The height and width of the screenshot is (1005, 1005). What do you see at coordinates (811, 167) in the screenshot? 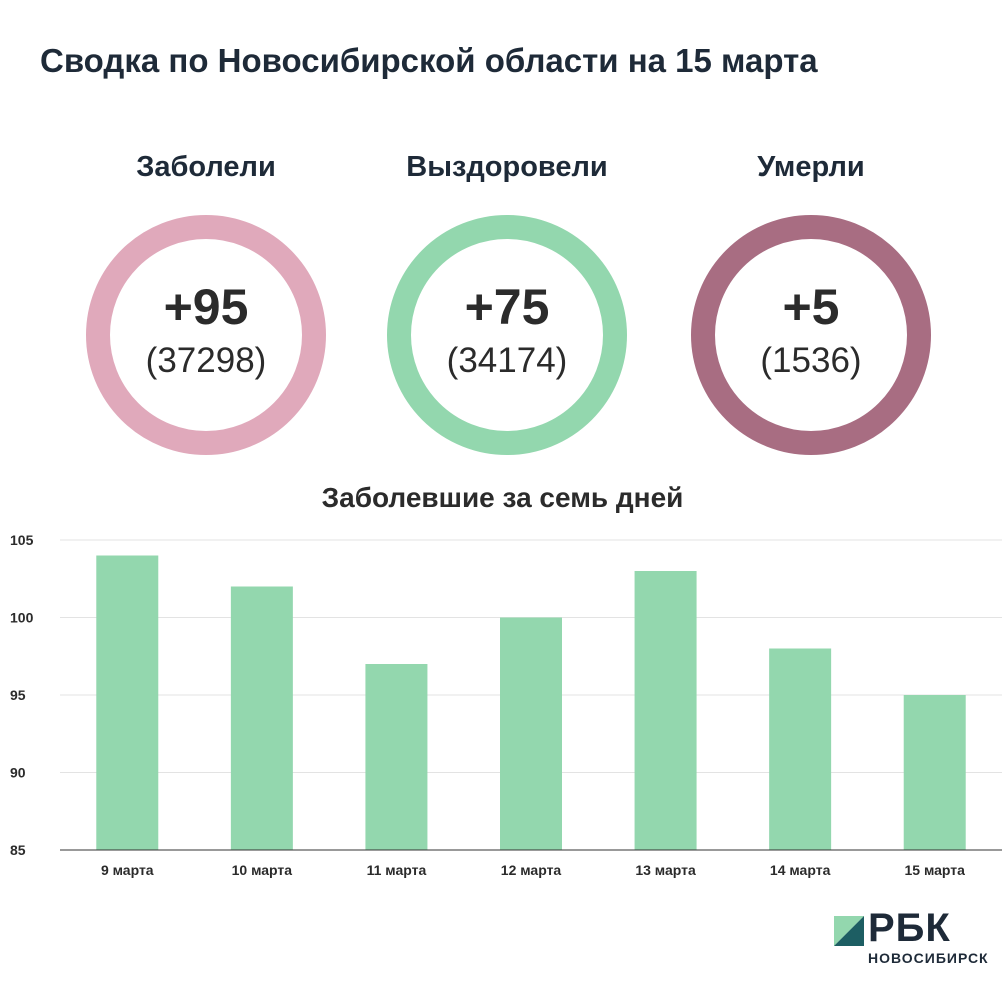
I see `stat-label: Умерли` at bounding box center [811, 167].